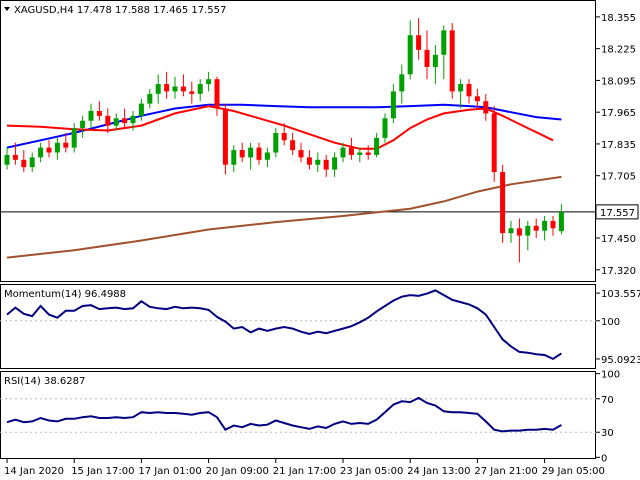  What do you see at coordinates (102, 471) in the screenshot?
I see `time-tick-label: 15 Jan 17:00` at bounding box center [102, 471].